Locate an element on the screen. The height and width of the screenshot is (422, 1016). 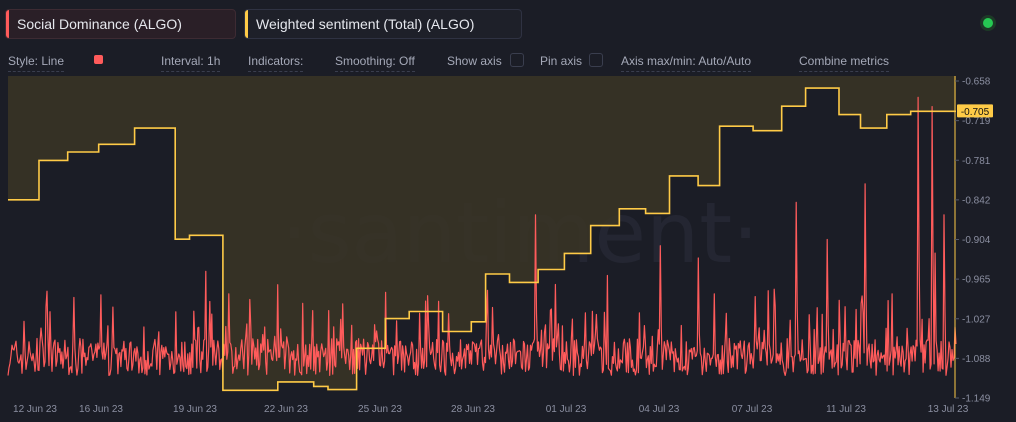
y-tick-label: -0.965 is located at coordinates (976, 280).